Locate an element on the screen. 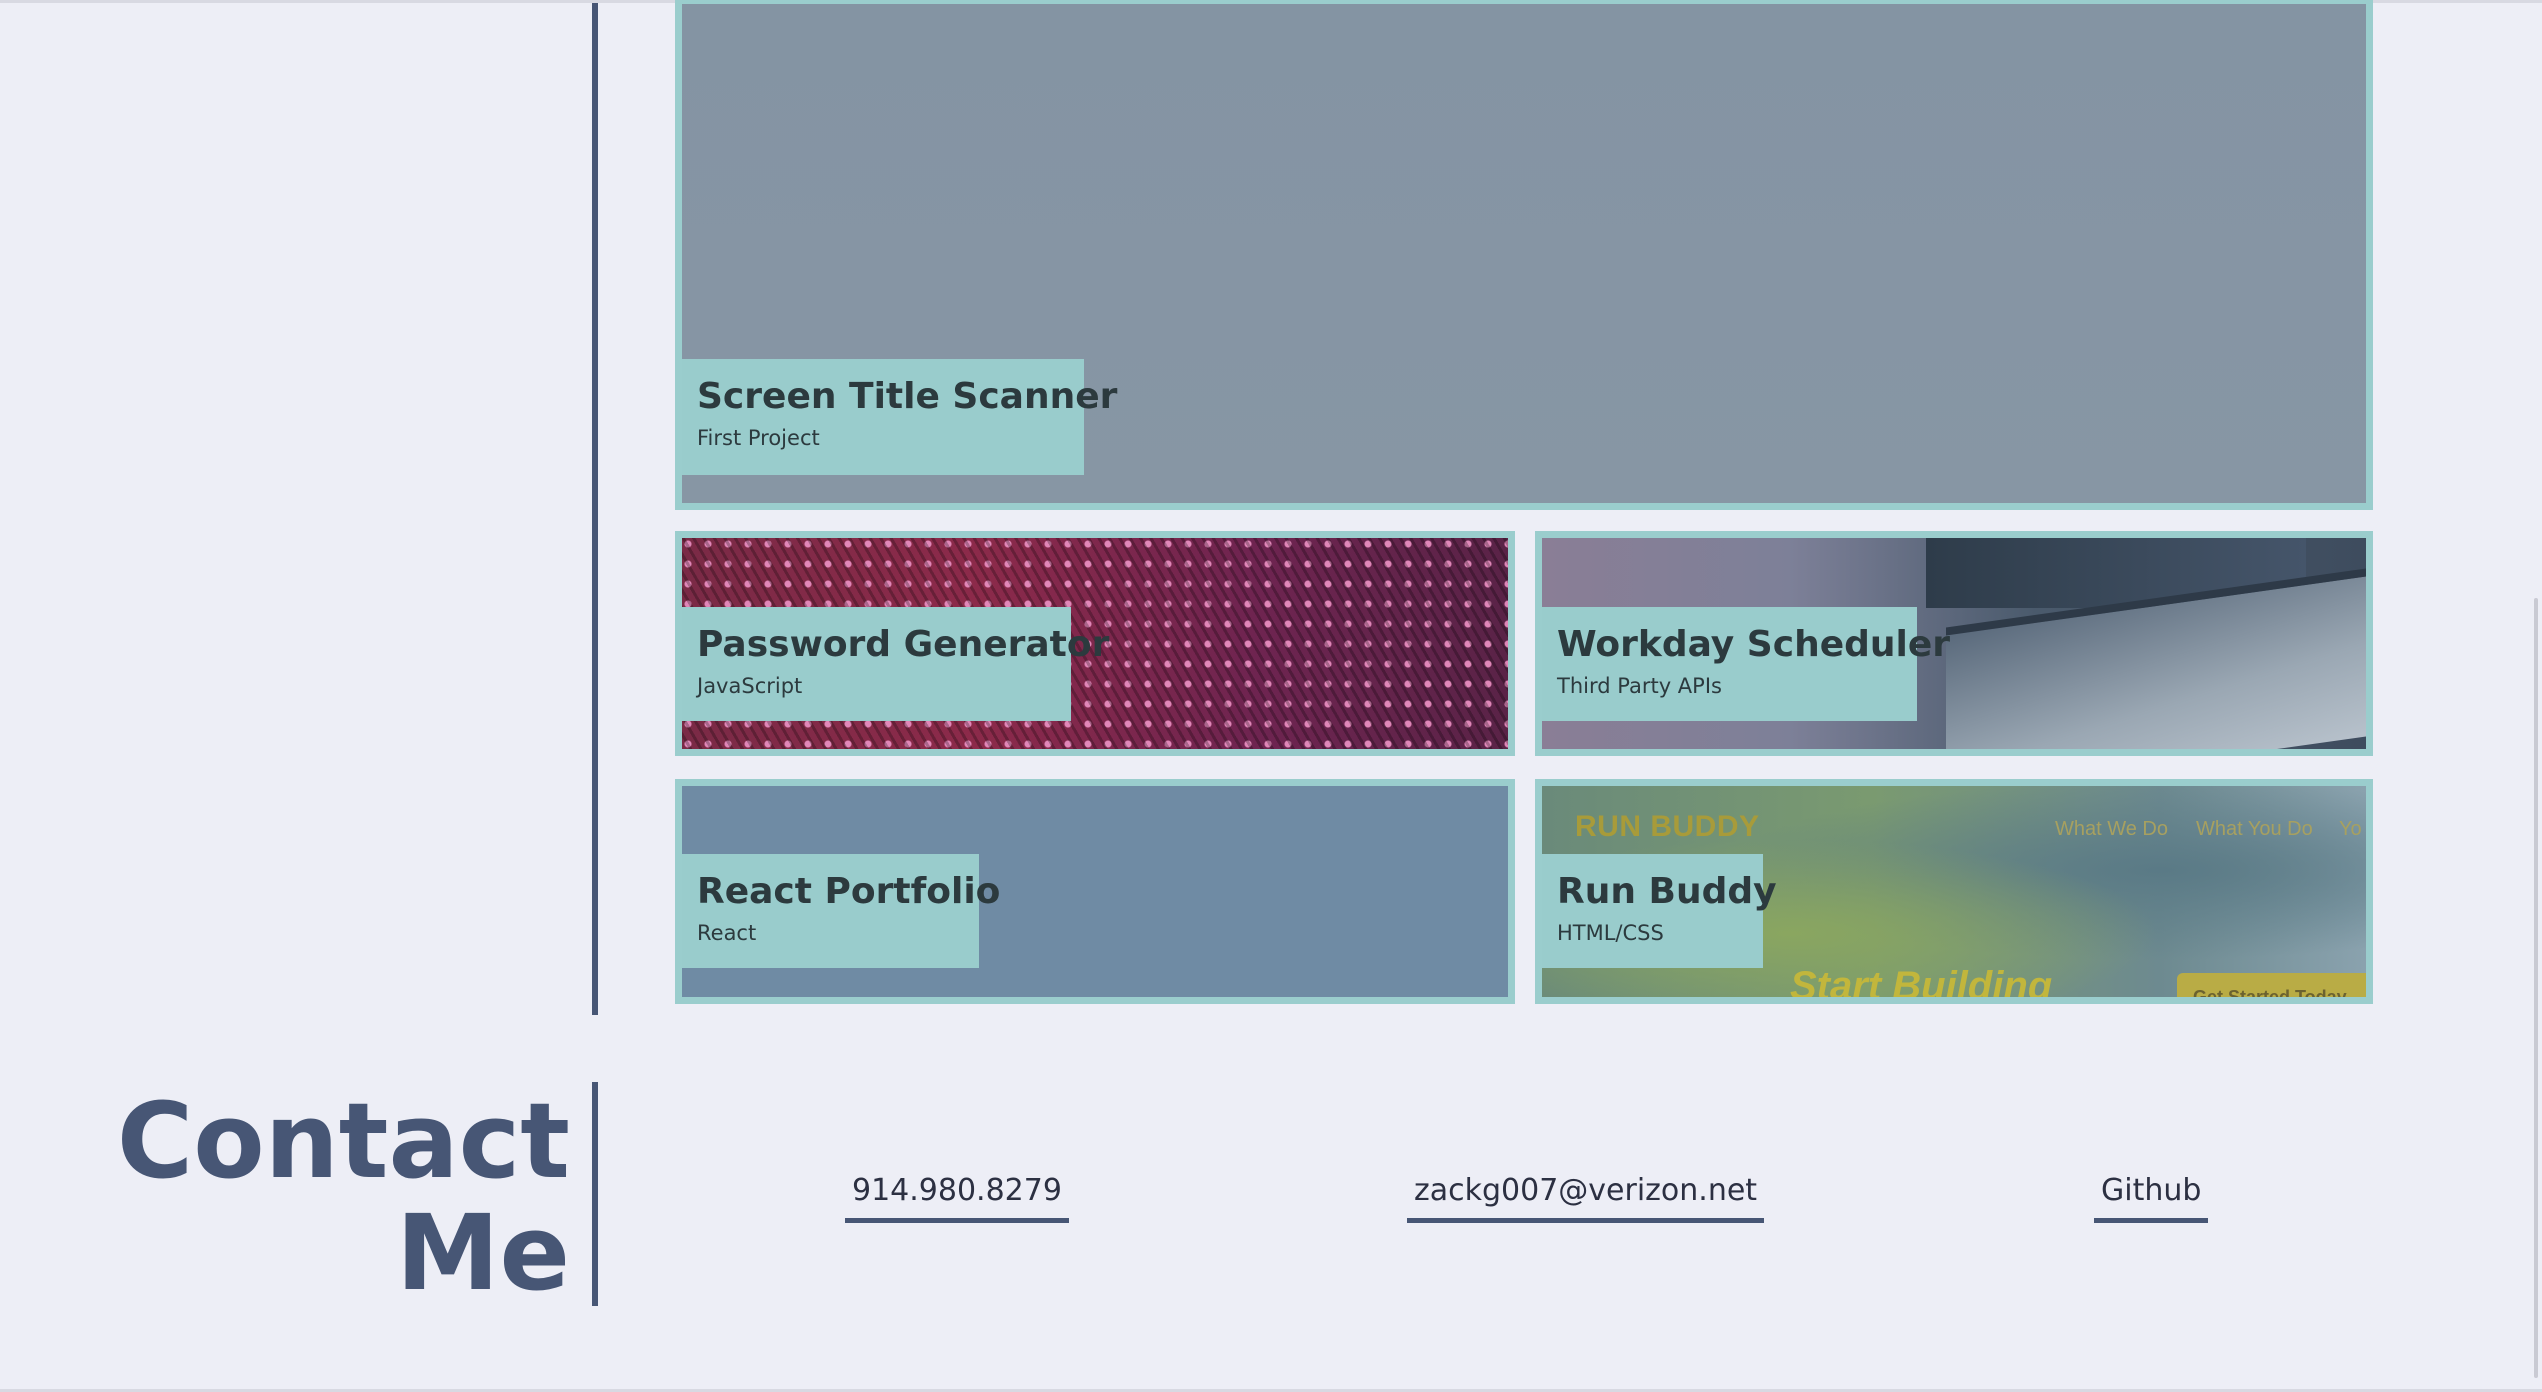  work-section-divider is located at coordinates (595, 509).